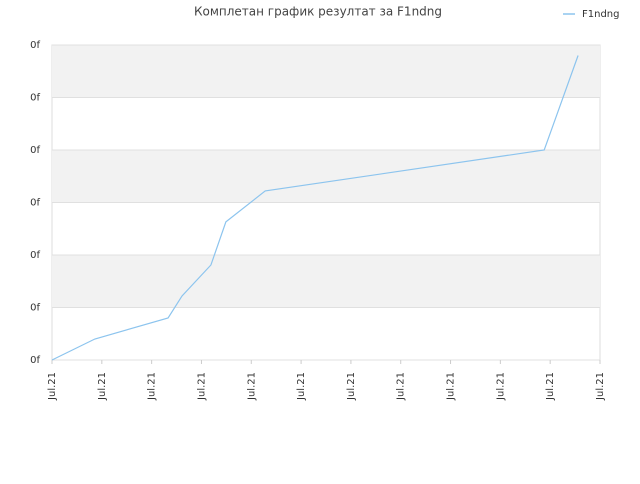 The image size is (640, 484). What do you see at coordinates (318, 12) in the screenshot?
I see `chart-title: Комплетан график резултат за F1ndng` at bounding box center [318, 12].